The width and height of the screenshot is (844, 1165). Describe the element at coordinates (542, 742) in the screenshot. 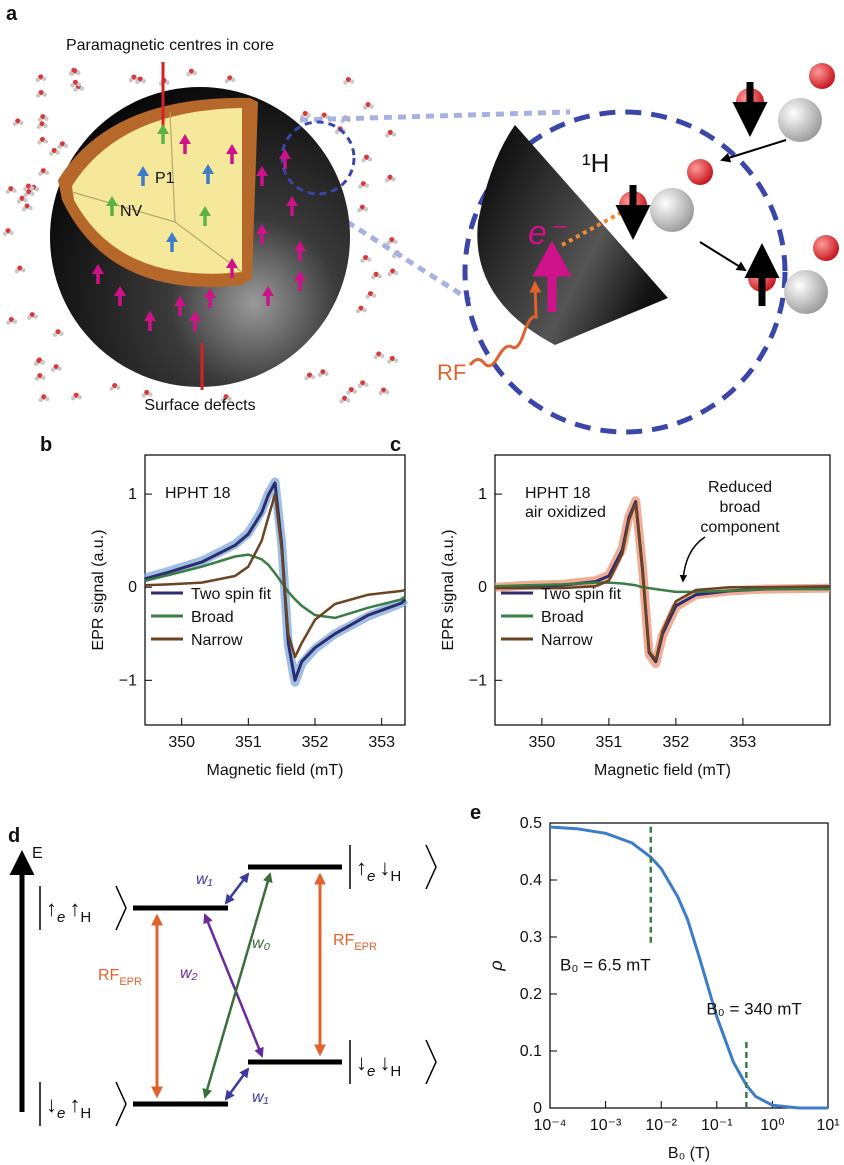

I see `x-tick-label: 350` at that location.